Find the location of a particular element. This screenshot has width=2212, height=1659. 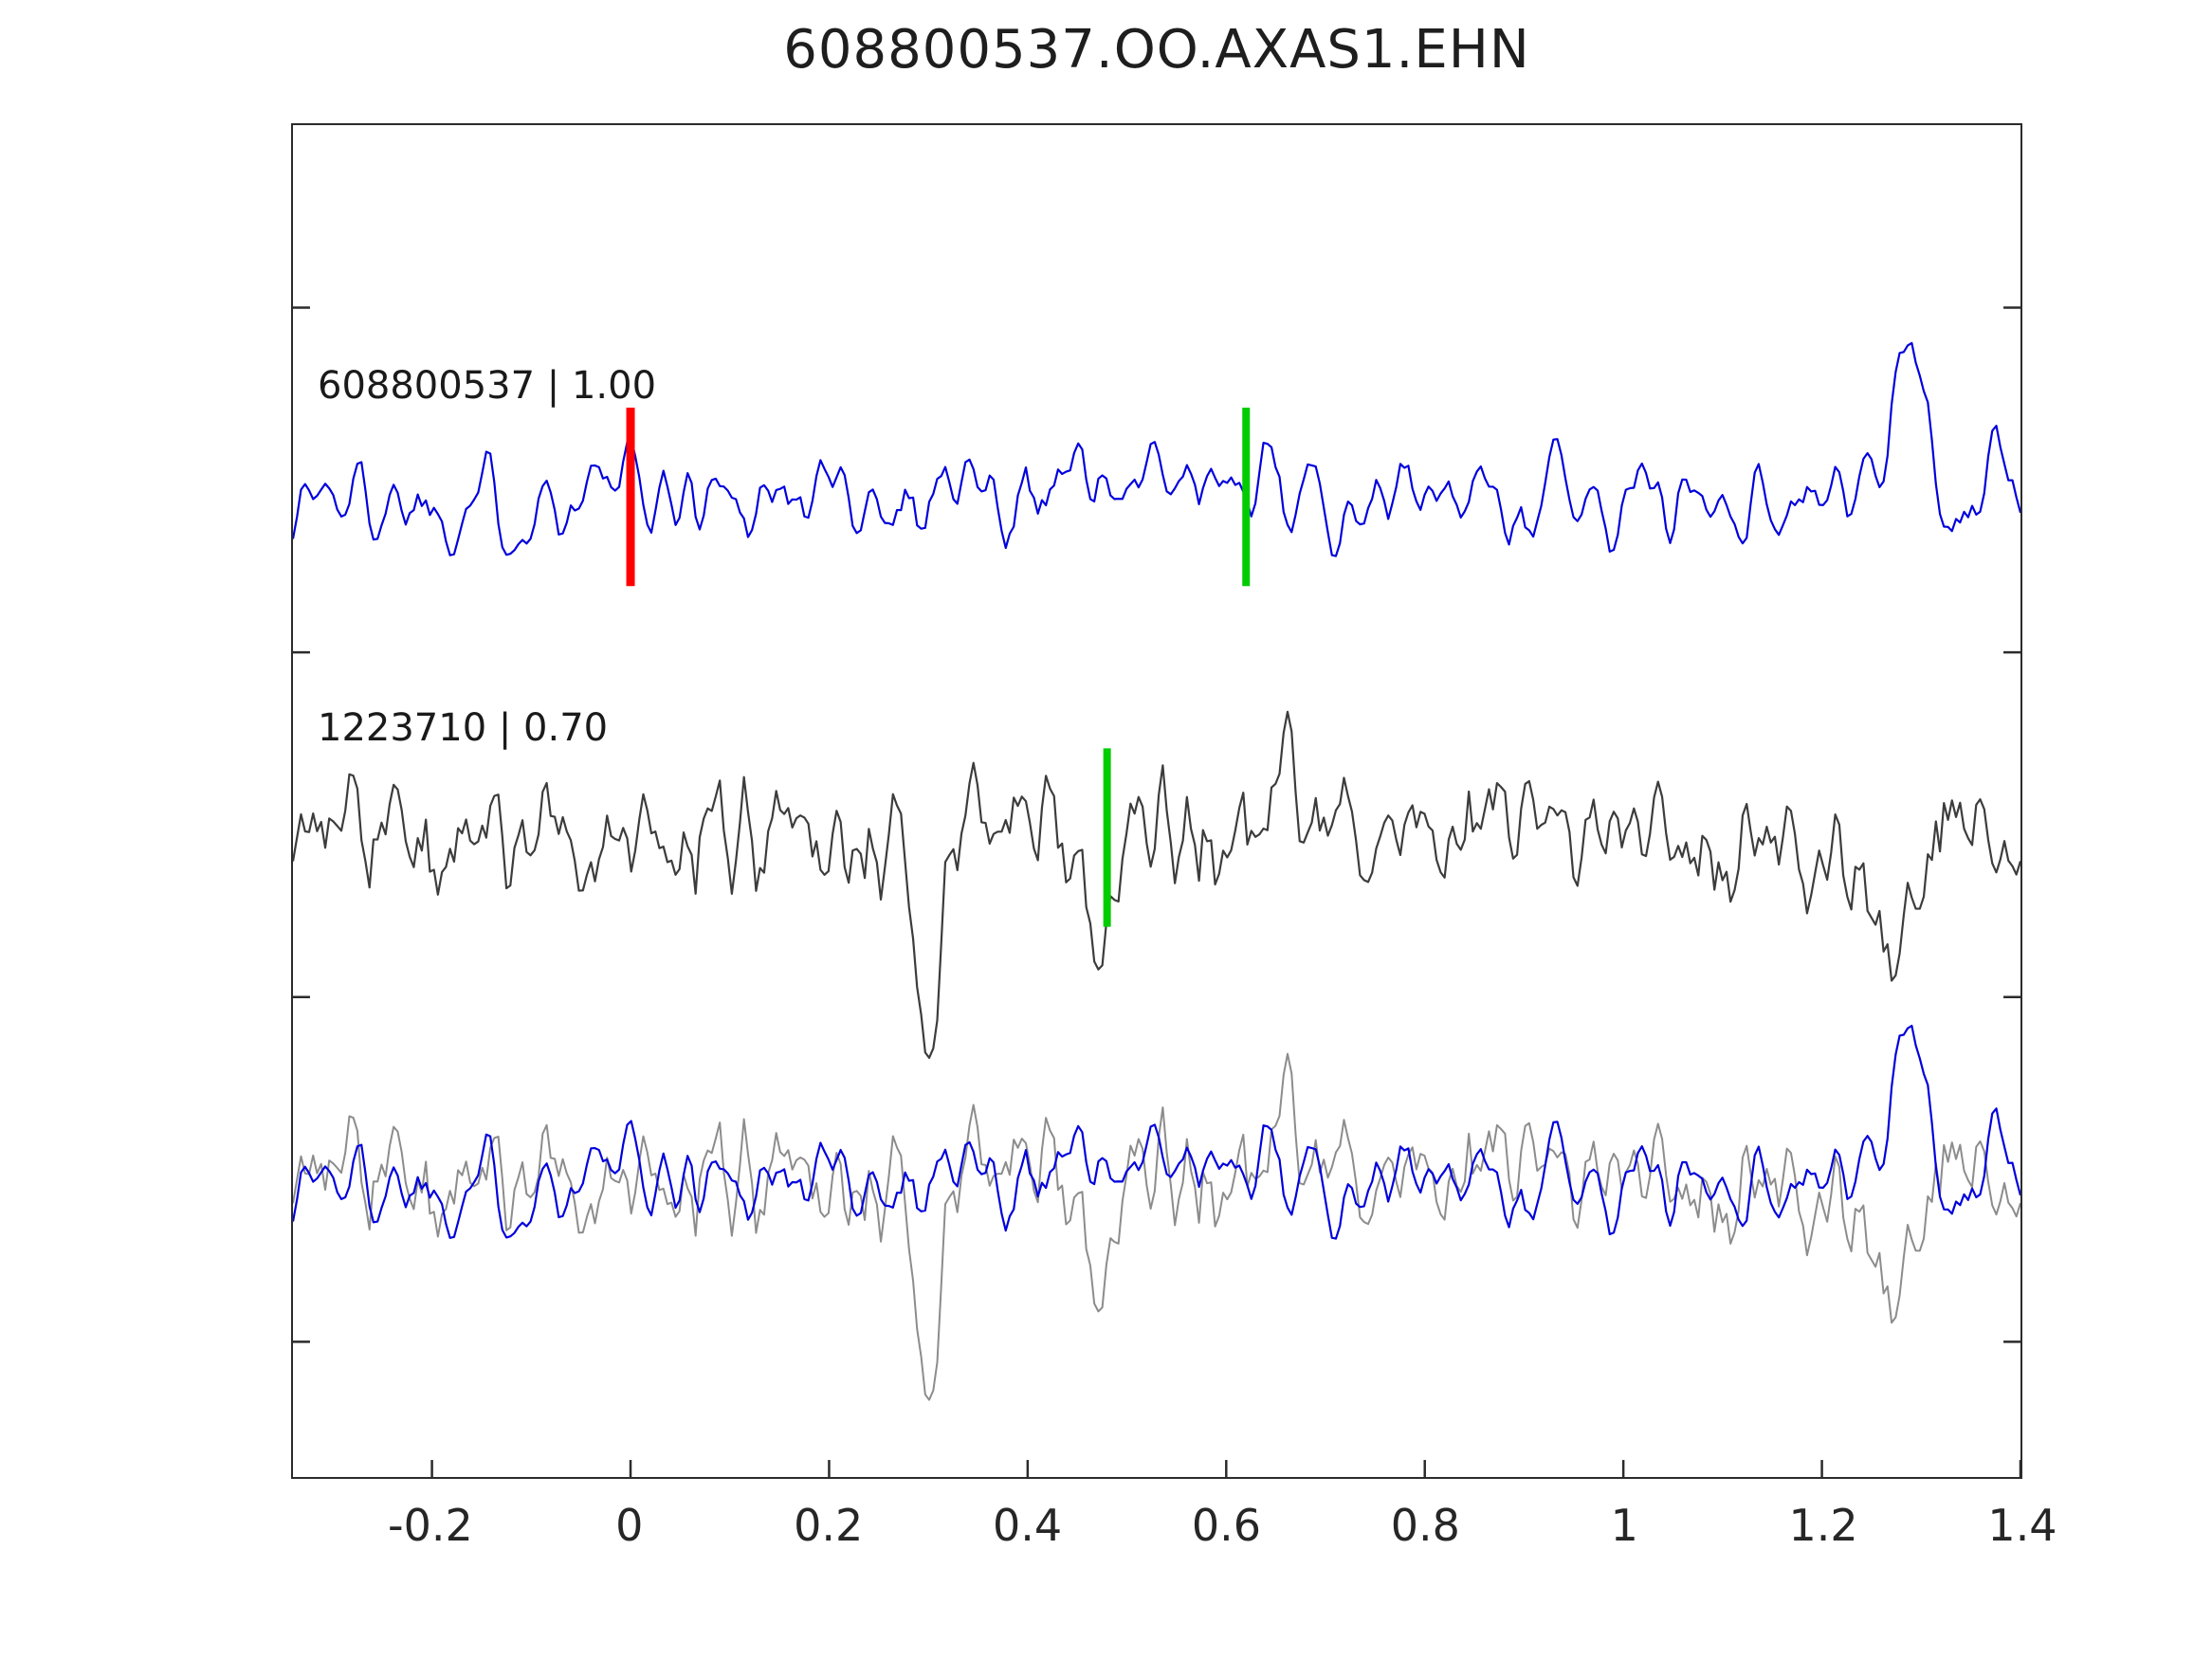

x-tick-label: 0 is located at coordinates (629, 1525).